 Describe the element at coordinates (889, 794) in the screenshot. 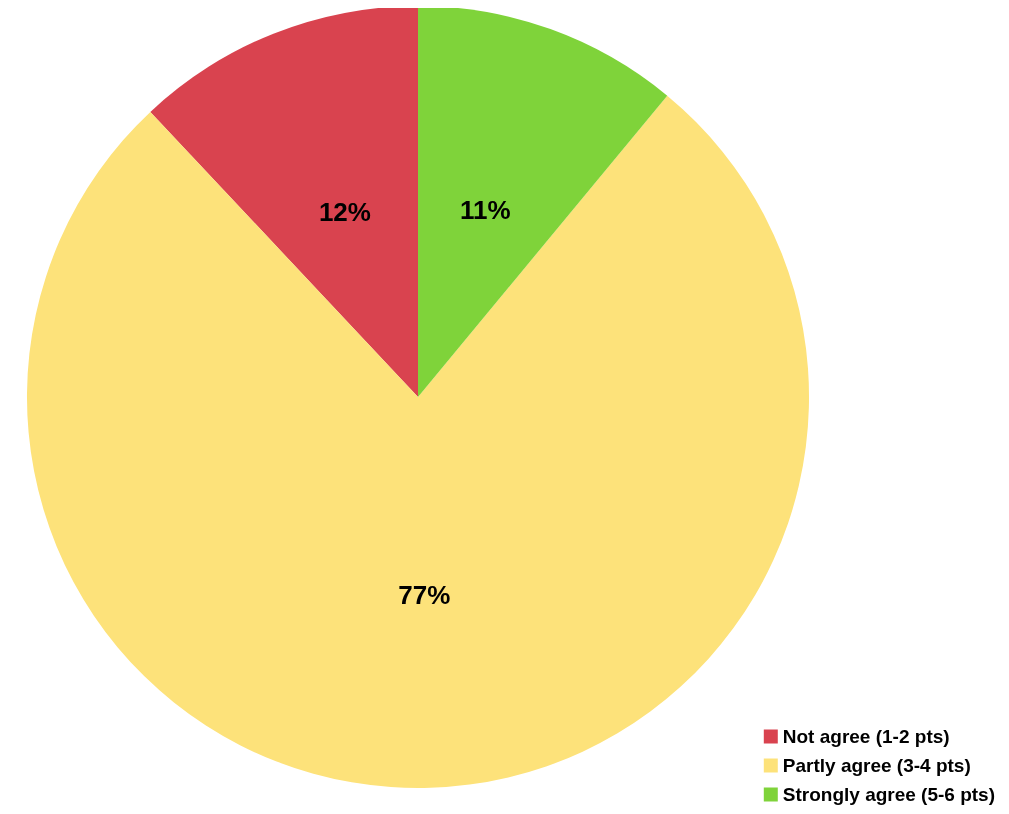

I see `legend-label: Strongly agree (5-6 pts)` at that location.